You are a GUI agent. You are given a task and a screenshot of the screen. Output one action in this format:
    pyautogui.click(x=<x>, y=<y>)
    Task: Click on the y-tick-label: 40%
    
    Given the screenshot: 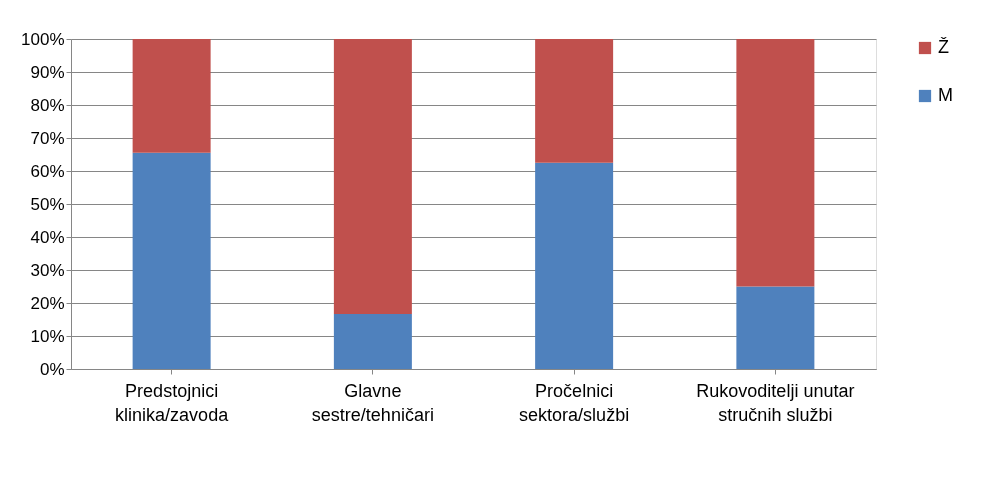 What is the action you would take?
    pyautogui.click(x=47, y=237)
    